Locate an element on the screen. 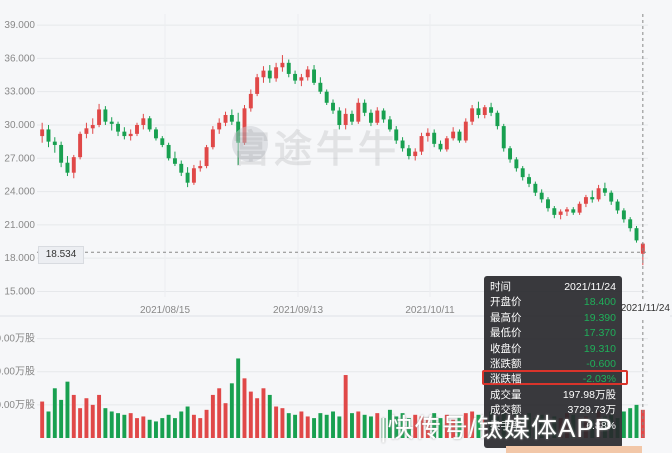 This screenshot has width=672, height=453. volume-tick-label: 400.00万股 is located at coordinates (17, 372).